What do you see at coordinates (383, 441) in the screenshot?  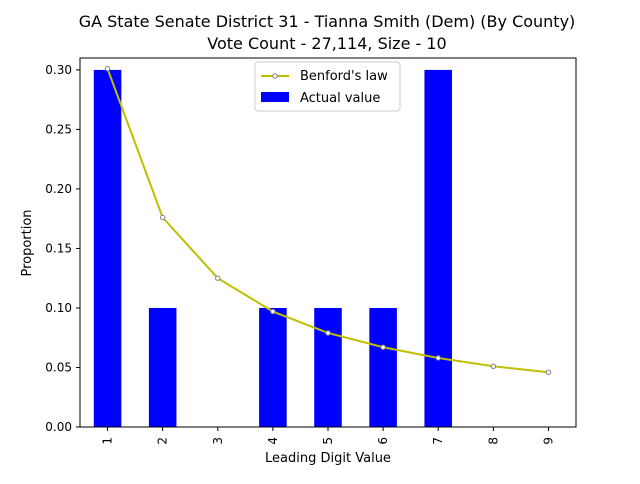 I see `x-tick-label: 6` at bounding box center [383, 441].